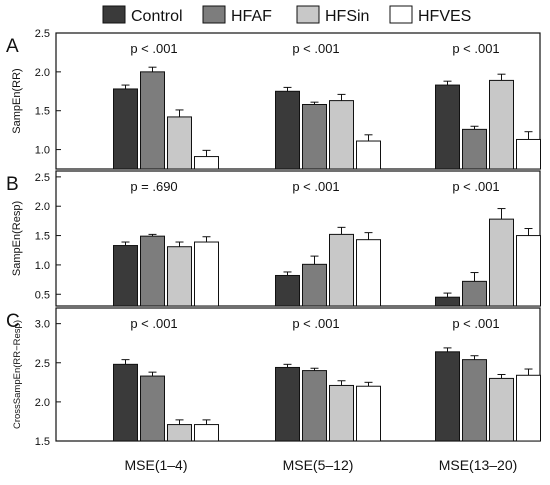 This screenshot has height=485, width=550. What do you see at coordinates (17, 100) in the screenshot?
I see `y-axis-label: SampEn(RR)` at bounding box center [17, 100].